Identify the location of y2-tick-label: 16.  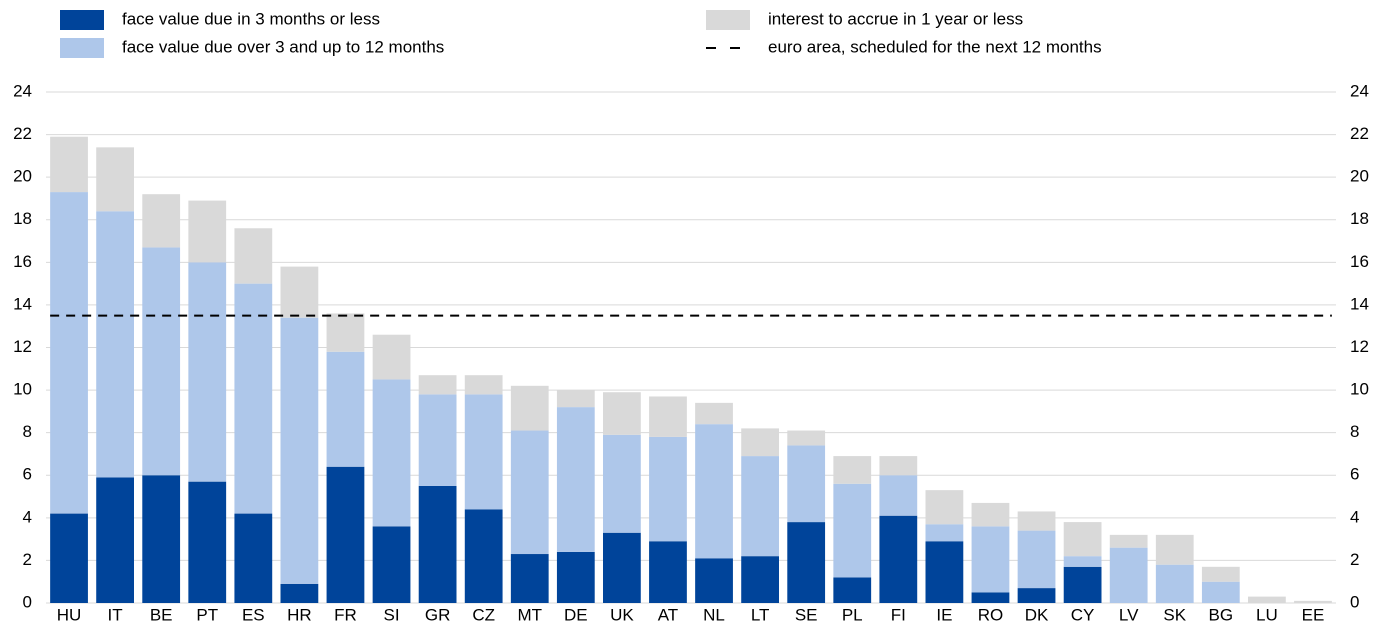
(1359, 261).